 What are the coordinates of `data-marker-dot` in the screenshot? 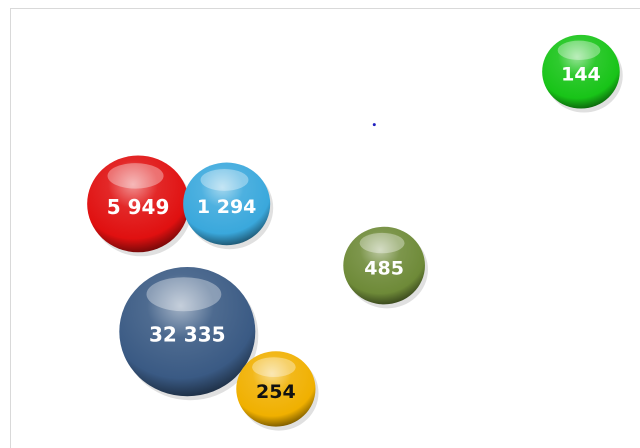 It's located at (374, 125).